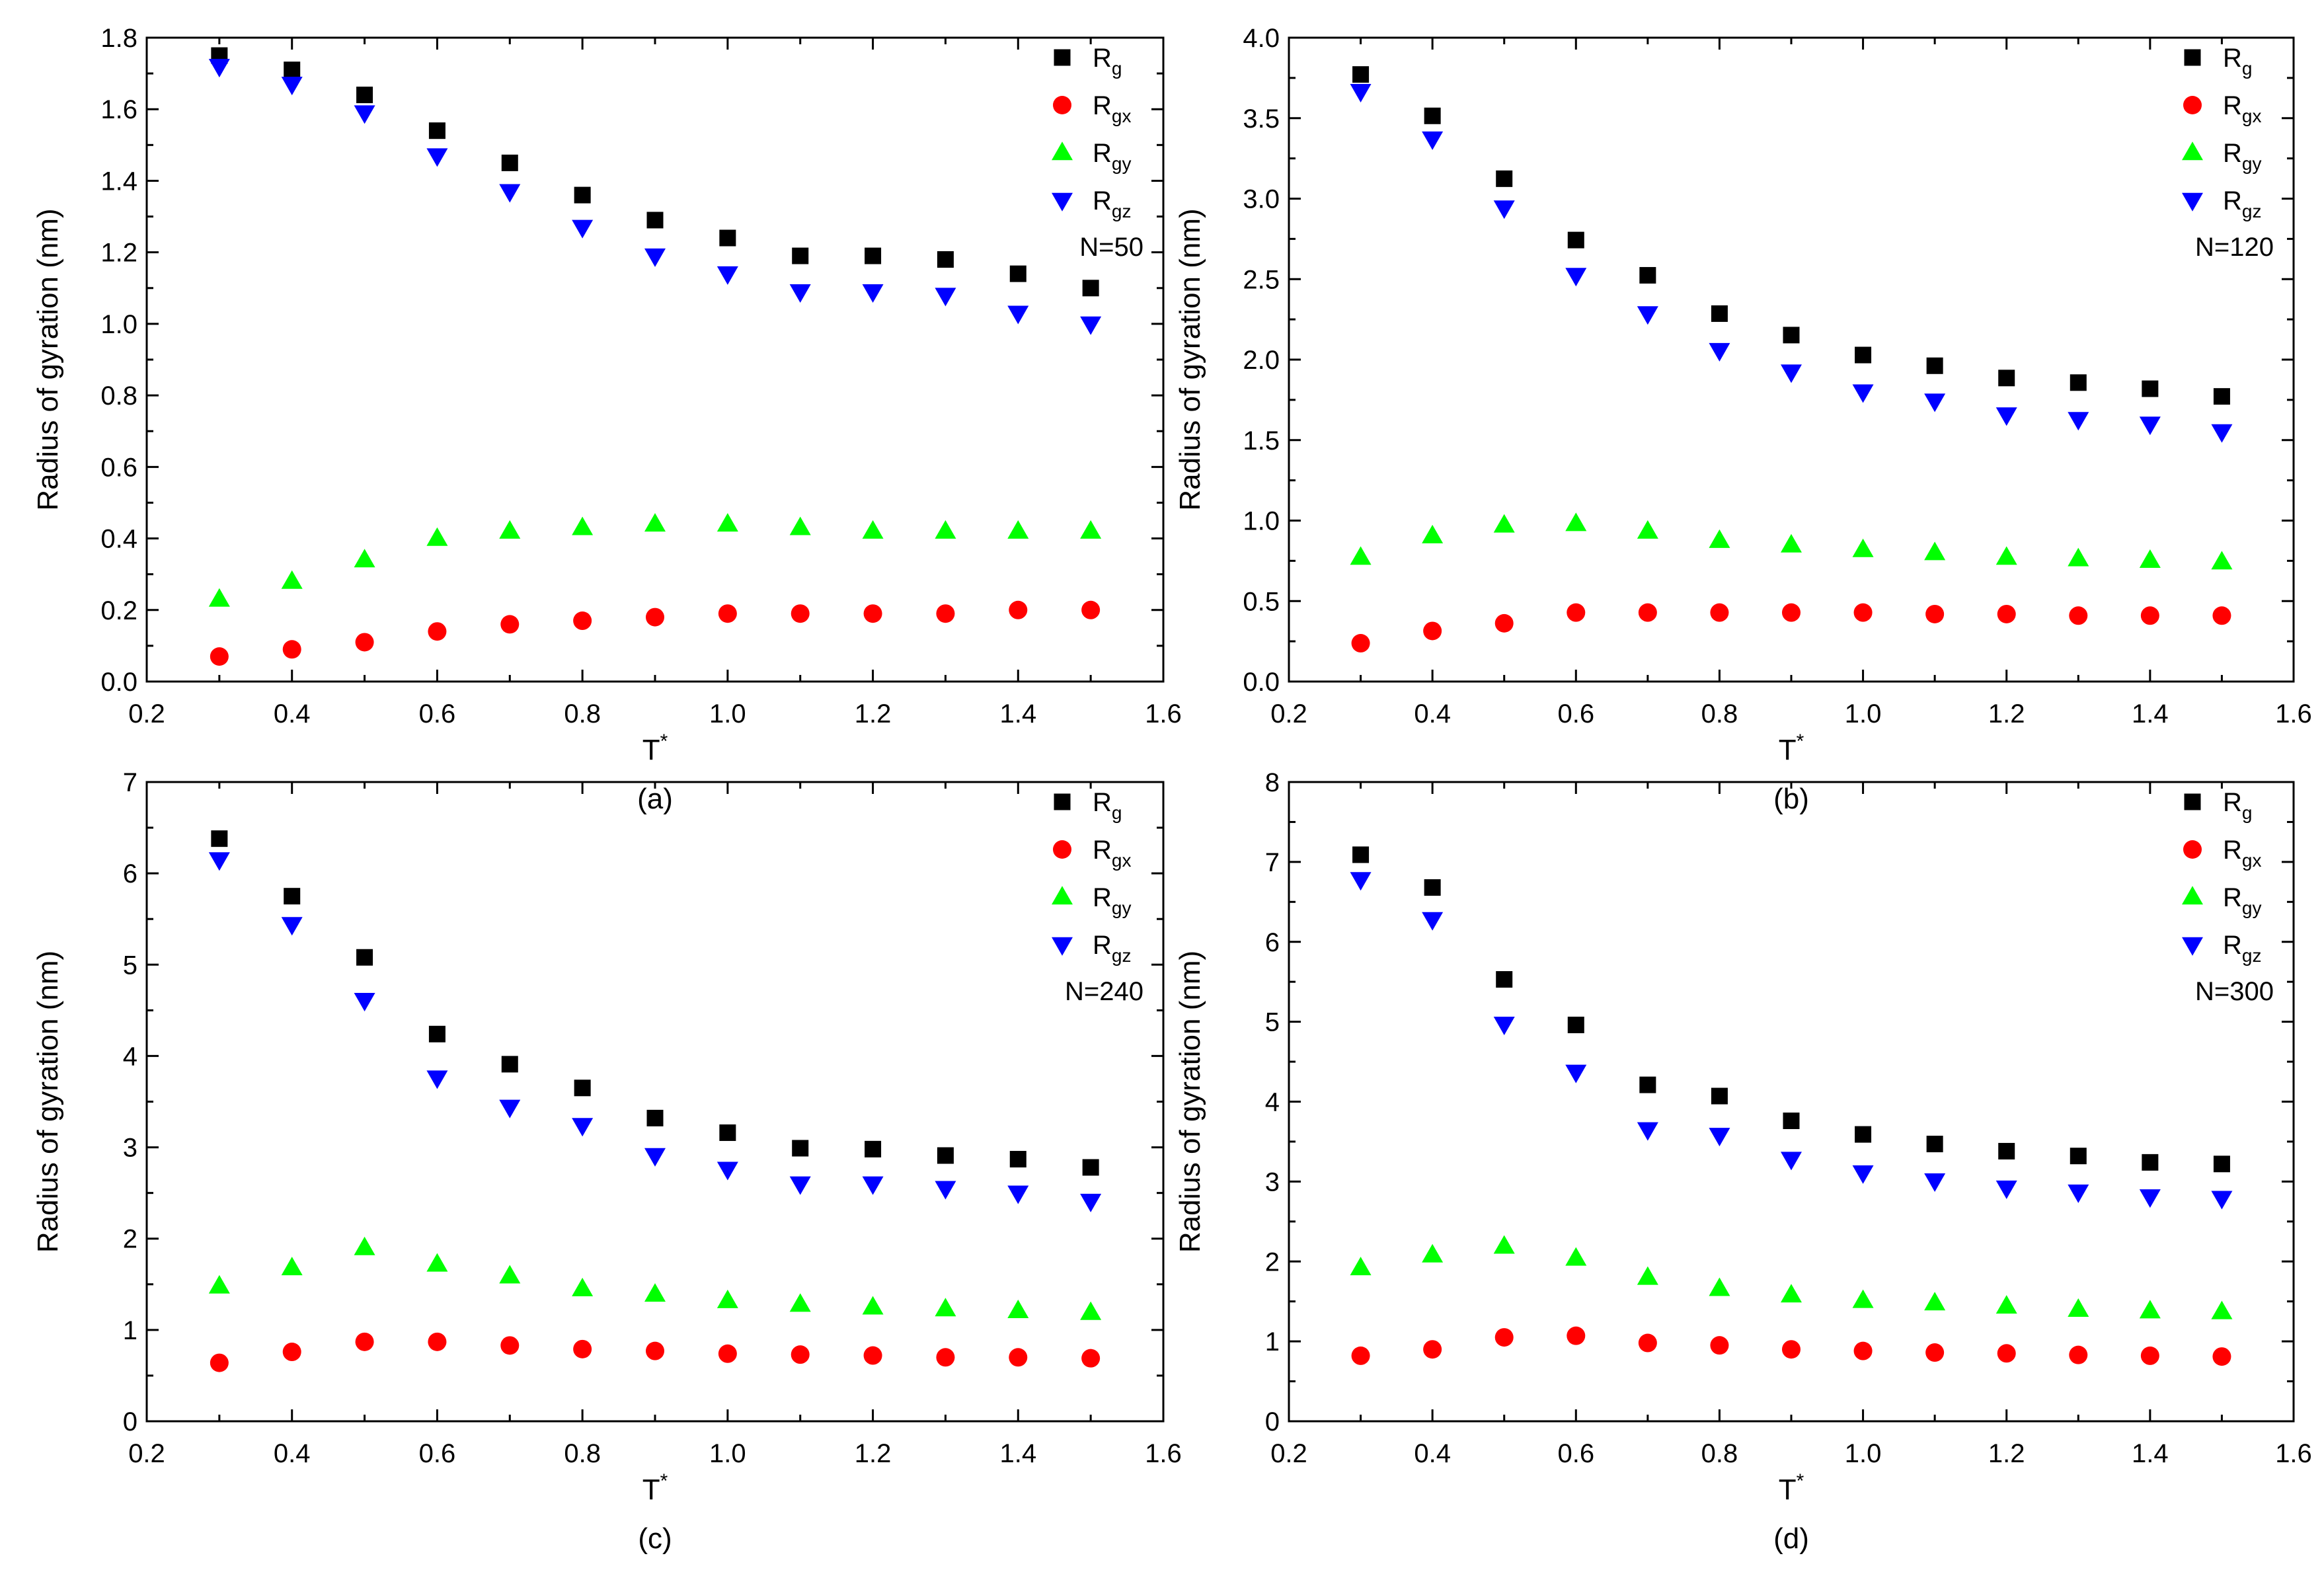 This screenshot has width=2324, height=1570. What do you see at coordinates (118, 324) in the screenshot?
I see `y-tick-label: 1.0` at bounding box center [118, 324].